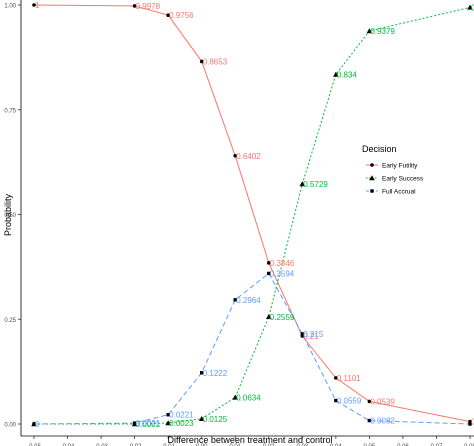  What do you see at coordinates (215, 61) in the screenshot?
I see `data-label: 0.8653` at bounding box center [215, 61].